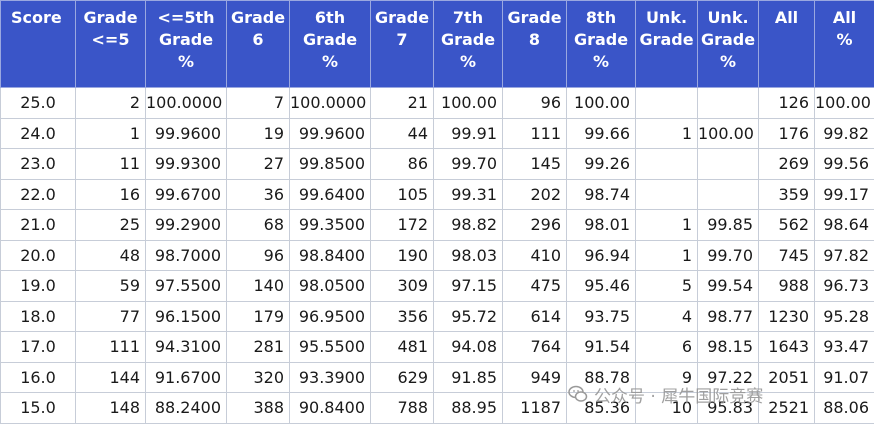  What do you see at coordinates (468, 377) in the screenshot?
I see `table-cell: 91.85` at bounding box center [468, 377].